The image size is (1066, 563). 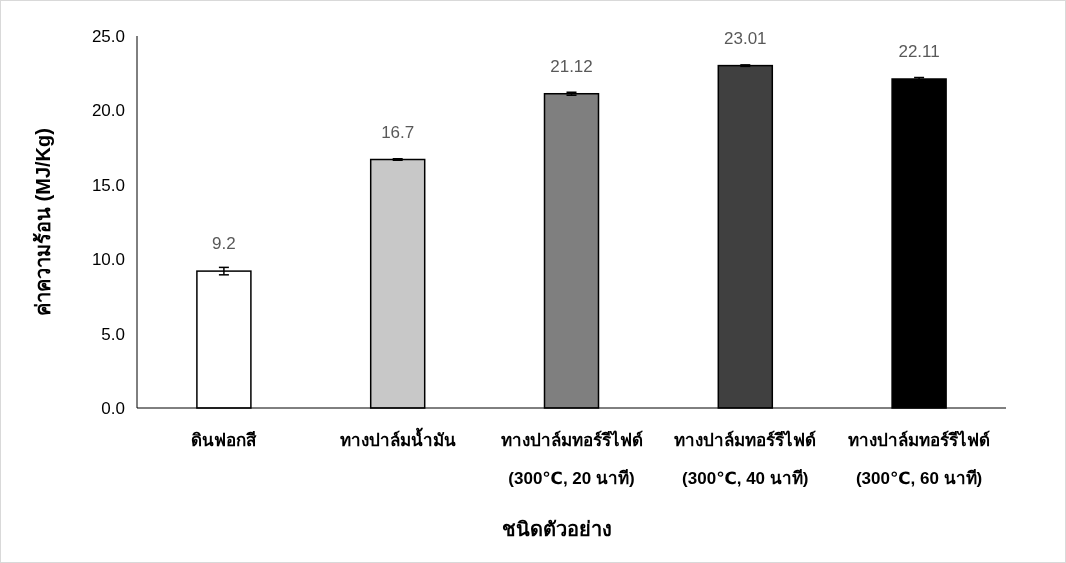 What do you see at coordinates (745, 459) in the screenshot?
I see `x-tick-label: ทางปาล์มทอร์รีไฟด์ (300℃, 40 นาที)` at bounding box center [745, 459].